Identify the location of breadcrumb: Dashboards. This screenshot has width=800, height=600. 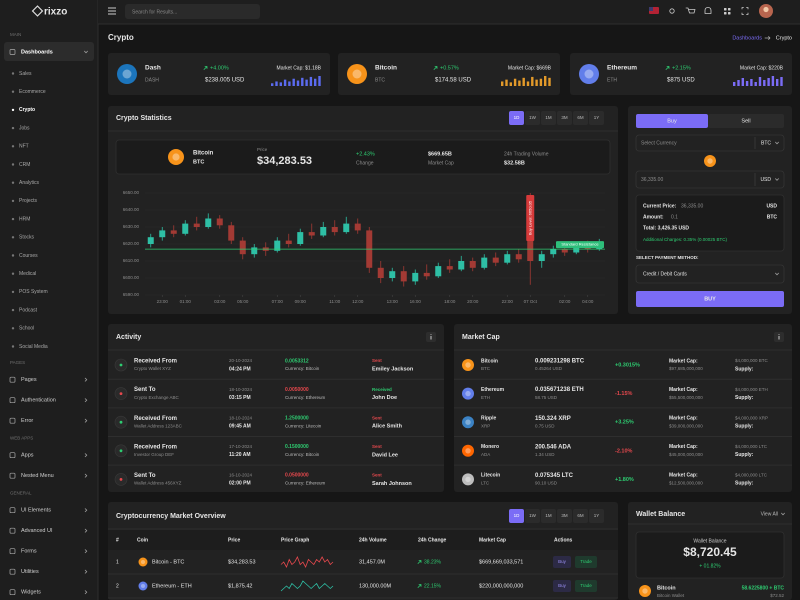
(747, 38).